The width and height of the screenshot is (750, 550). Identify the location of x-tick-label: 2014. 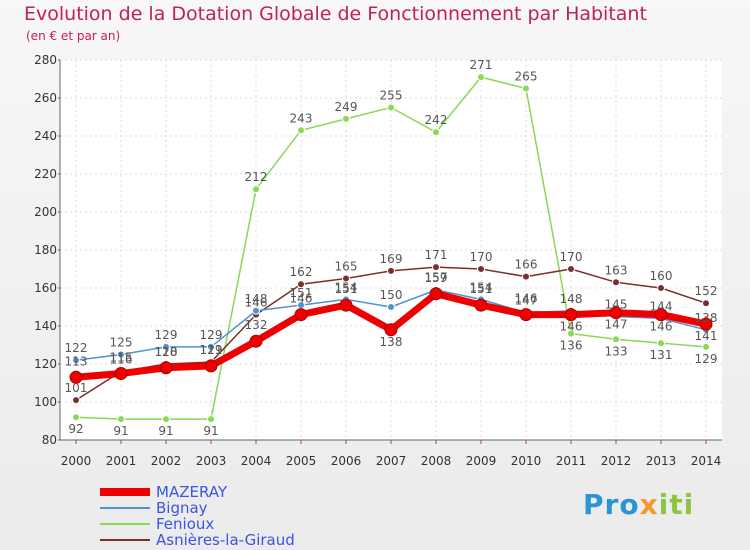
(706, 461).